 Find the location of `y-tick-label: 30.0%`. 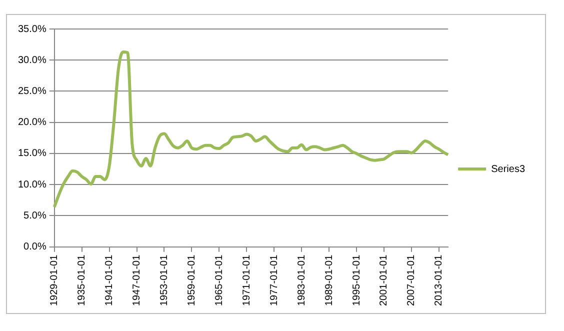

y-tick-label: 30.0% is located at coordinates (32, 60).